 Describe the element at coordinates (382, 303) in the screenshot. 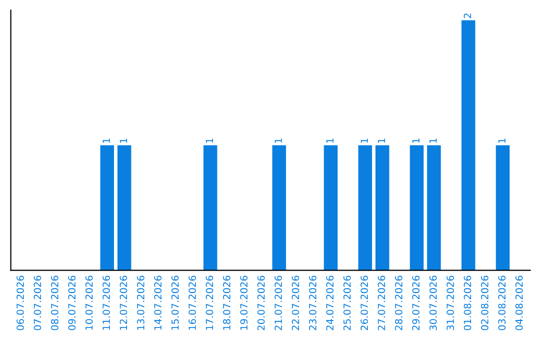

I see `x-tick-label: 27.07.2026` at that location.